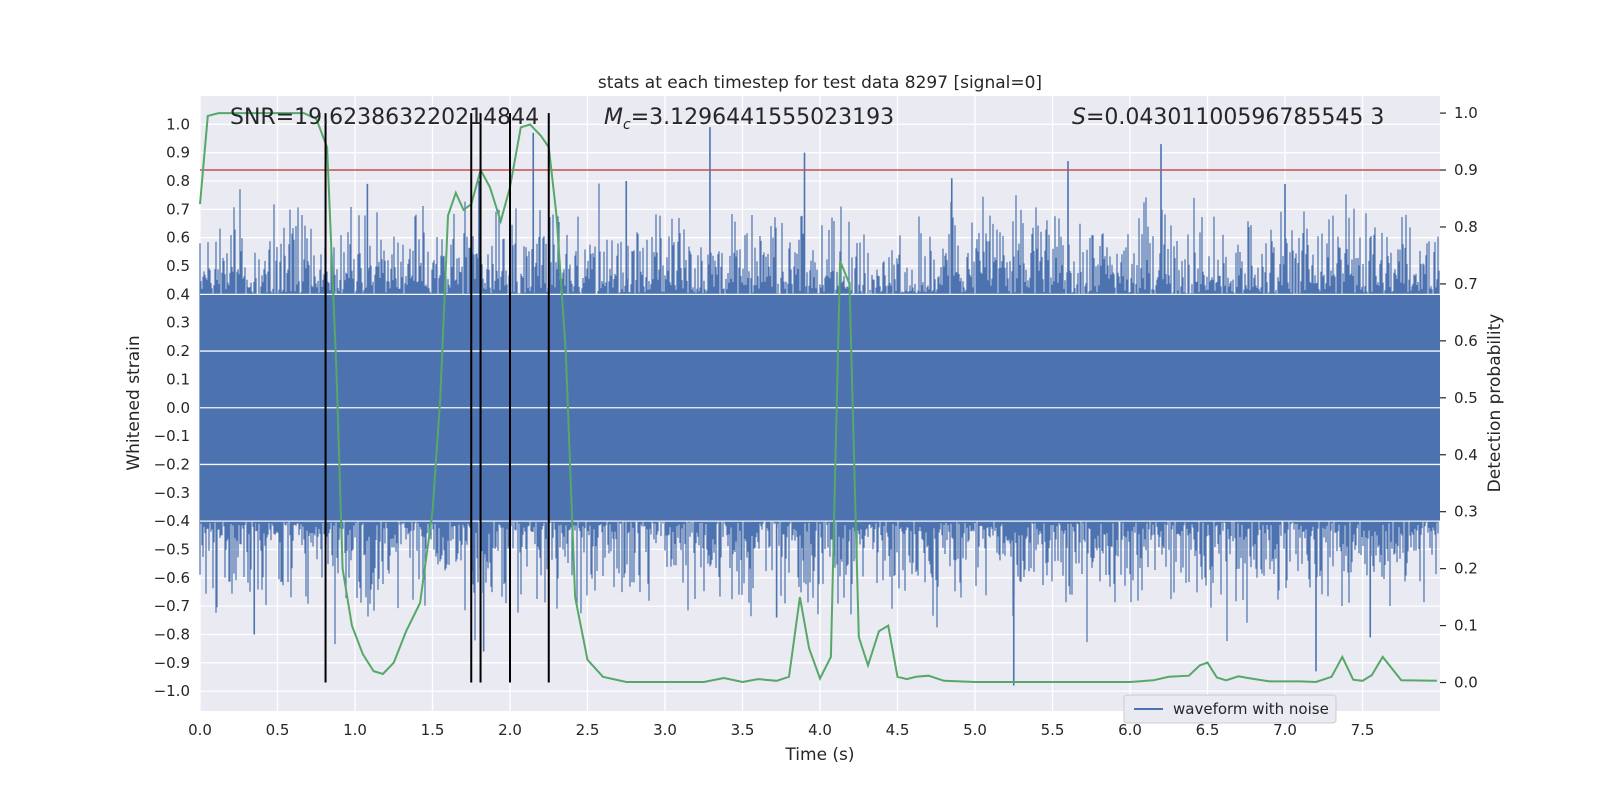  Describe the element at coordinates (1466, 455) in the screenshot. I see `y-tick-label-right: 0.4` at that location.